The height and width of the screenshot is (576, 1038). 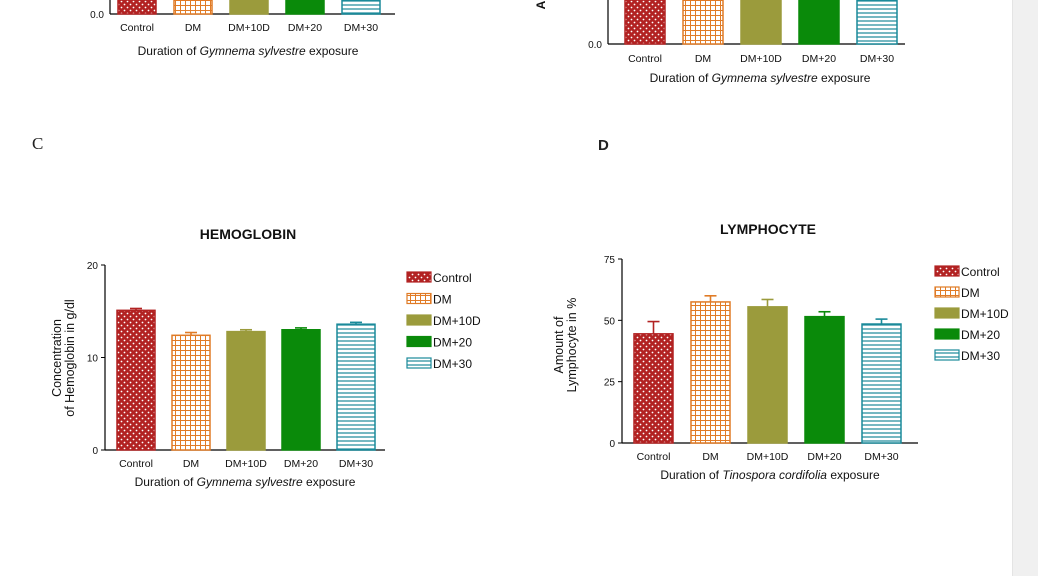 I want to click on y-tick-label: 20, so click(x=93, y=266).